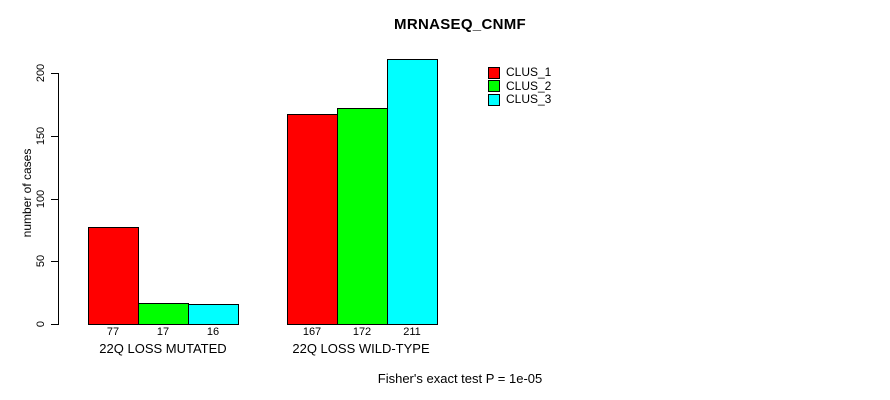 The width and height of the screenshot is (890, 400). What do you see at coordinates (213, 332) in the screenshot?
I see `bar-value-label: 16` at bounding box center [213, 332].